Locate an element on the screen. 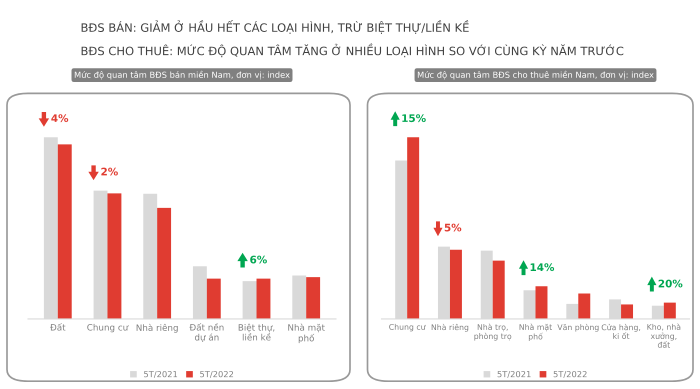 The height and width of the screenshot is (389, 700). annotation: 6% is located at coordinates (258, 260).